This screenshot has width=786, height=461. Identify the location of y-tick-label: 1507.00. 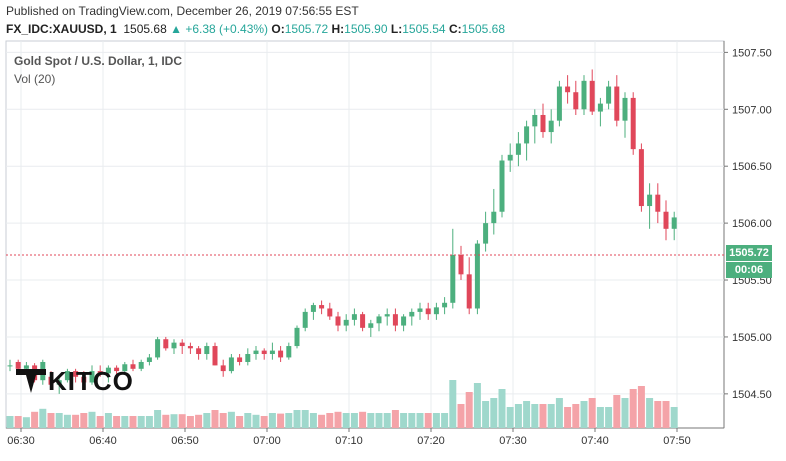
(752, 110).